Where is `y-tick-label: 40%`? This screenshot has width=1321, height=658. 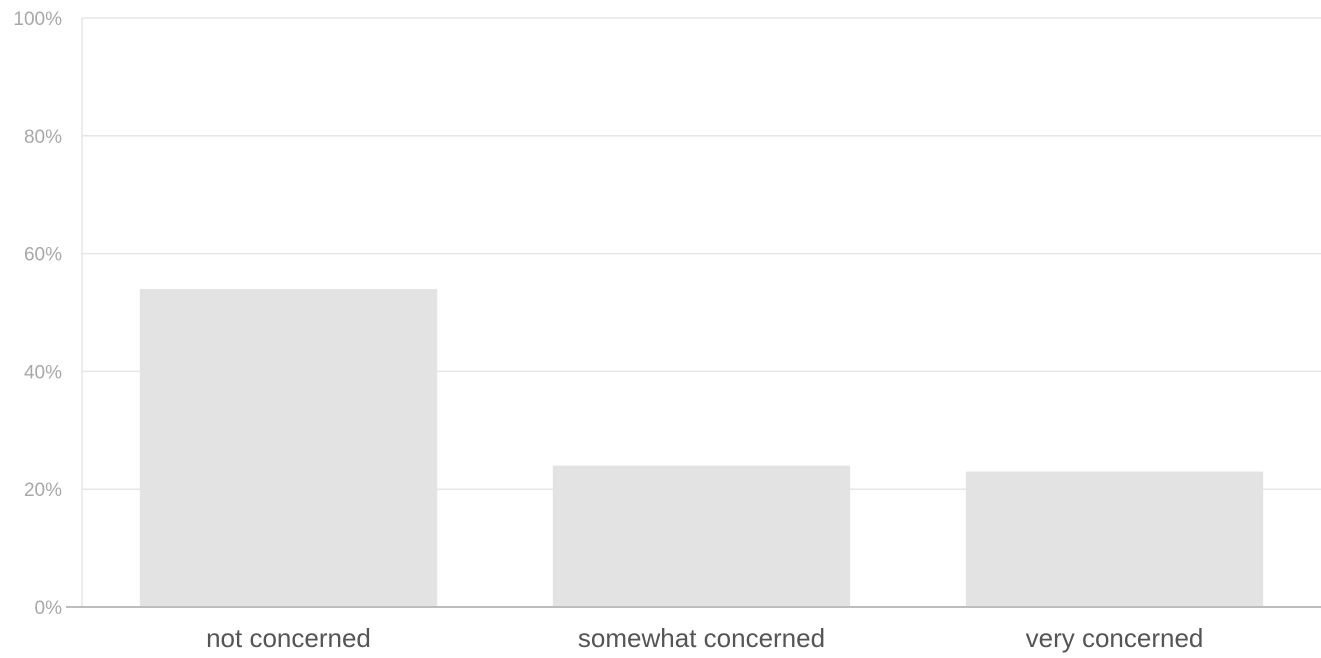 y-tick-label: 40% is located at coordinates (43, 372).